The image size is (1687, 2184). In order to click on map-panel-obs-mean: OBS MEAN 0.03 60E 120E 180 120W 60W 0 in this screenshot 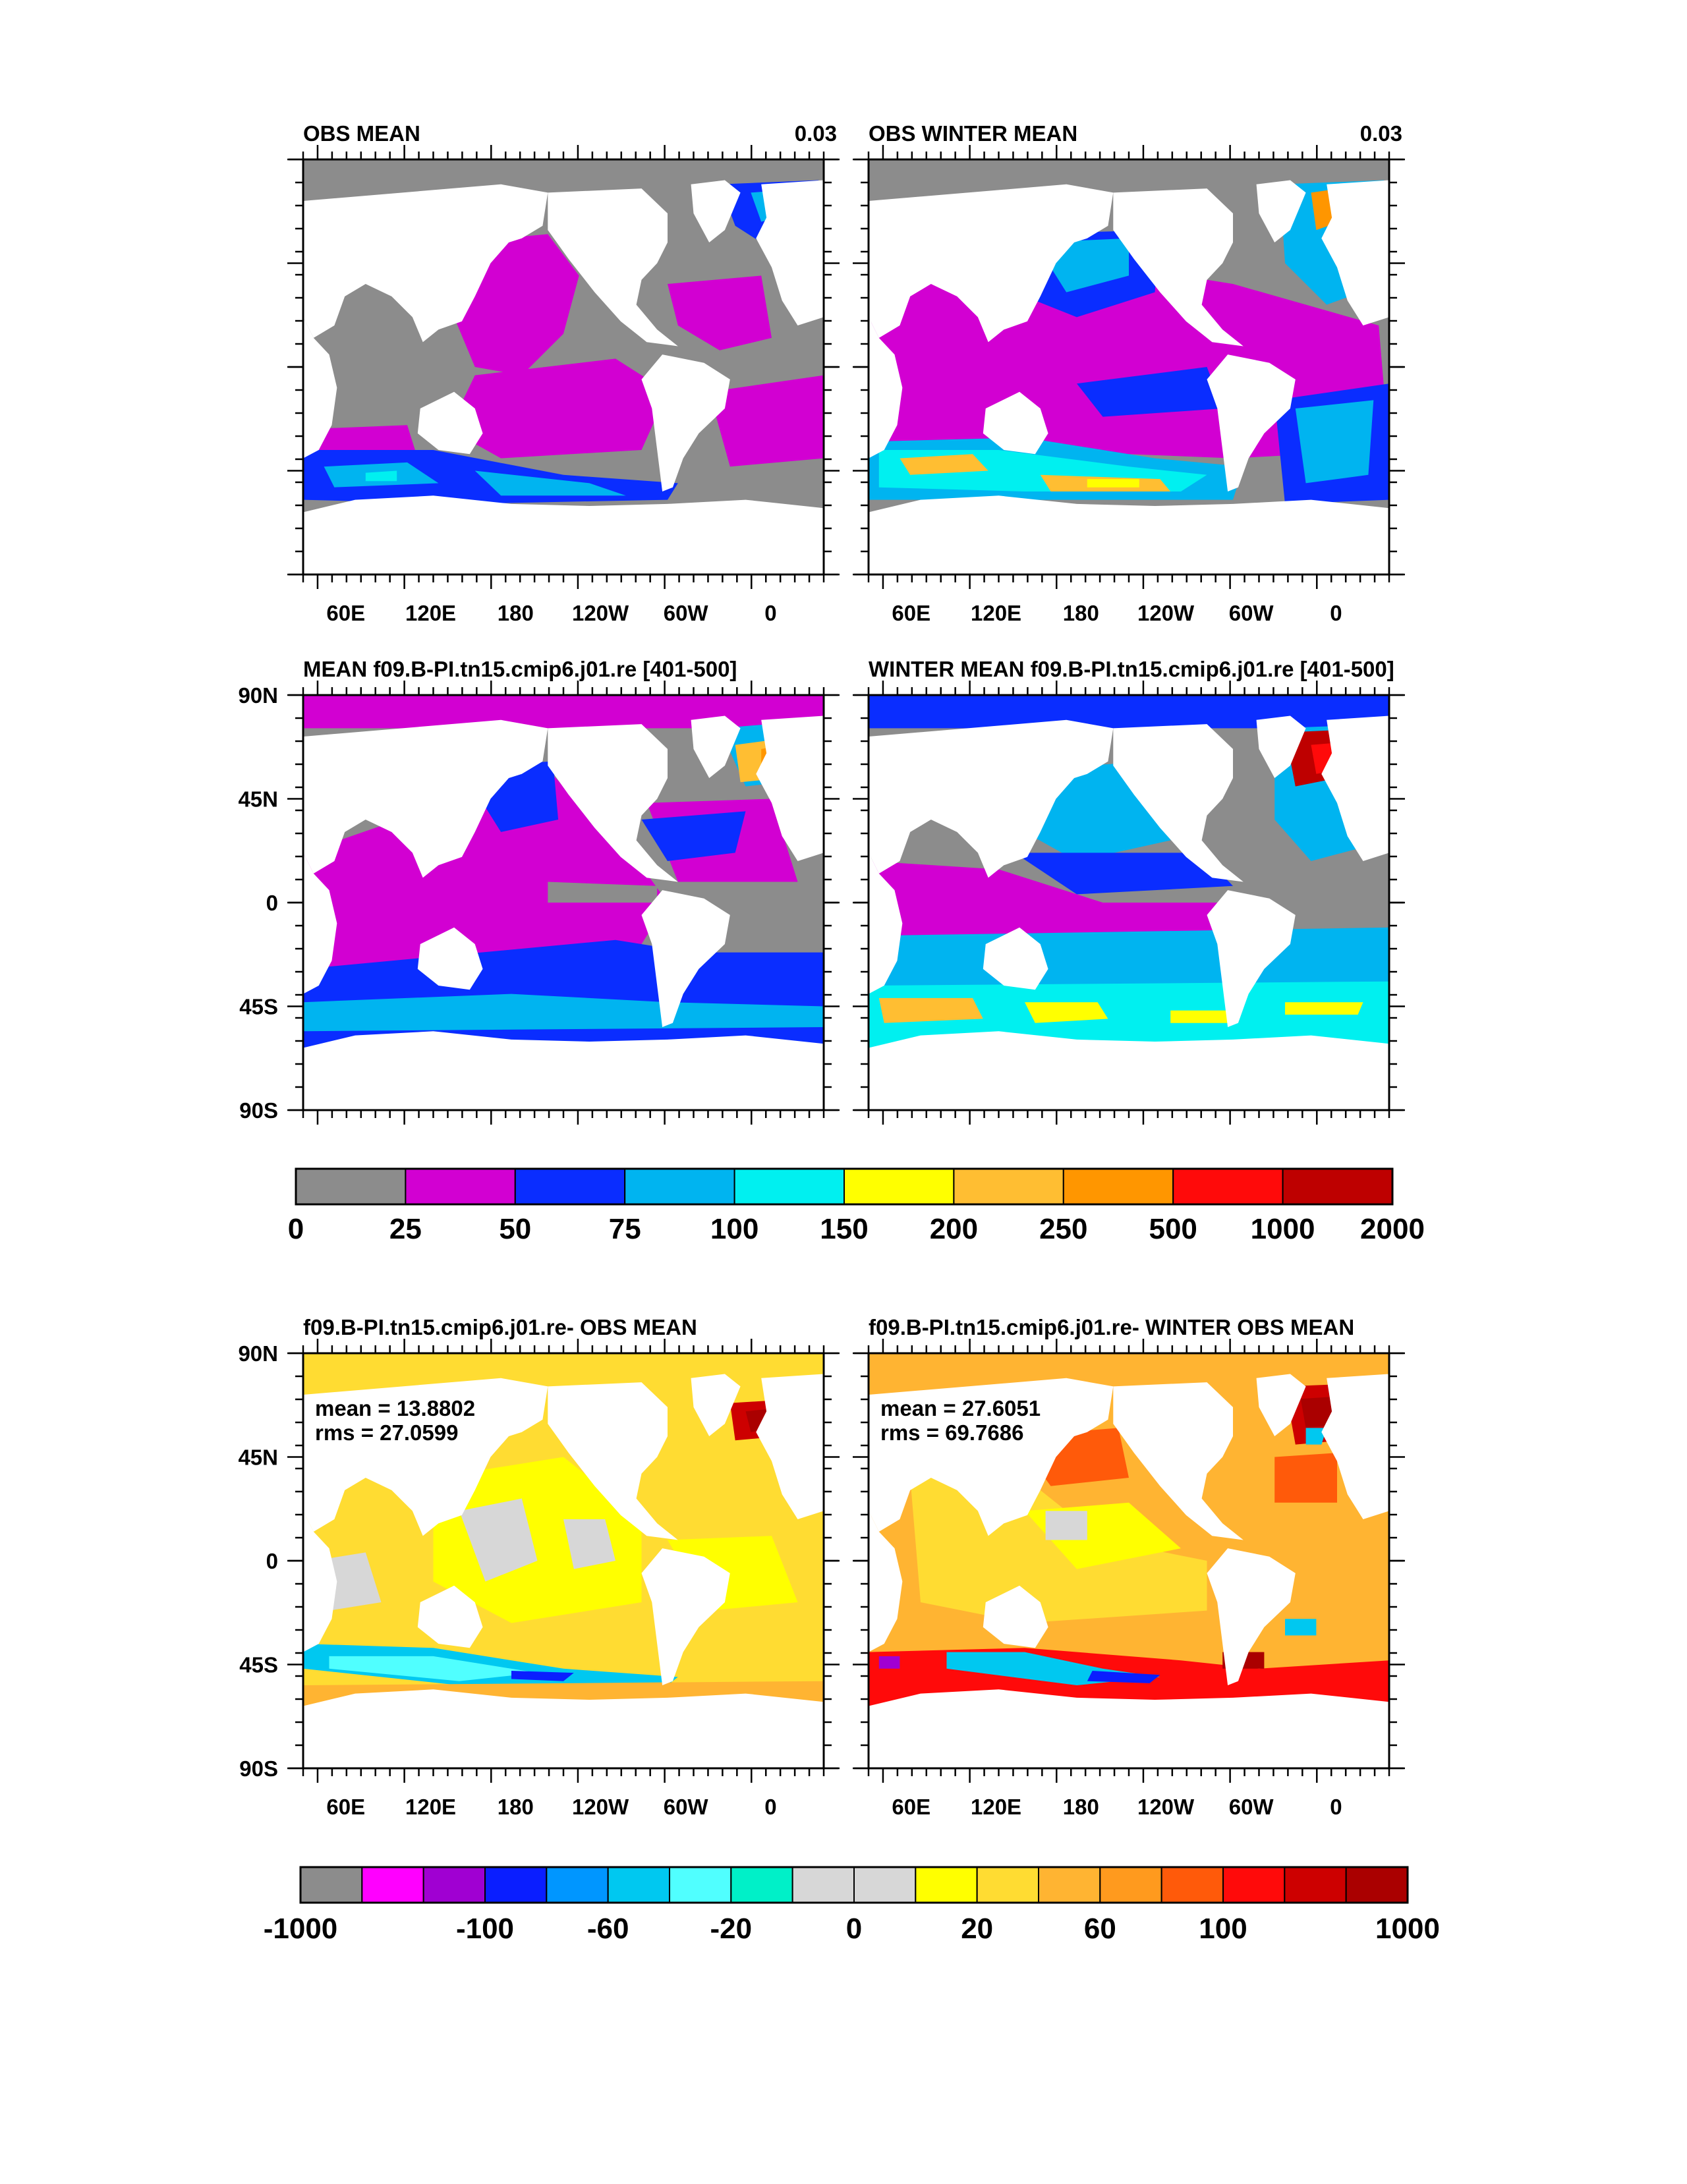, I will do `click(563, 373)`.